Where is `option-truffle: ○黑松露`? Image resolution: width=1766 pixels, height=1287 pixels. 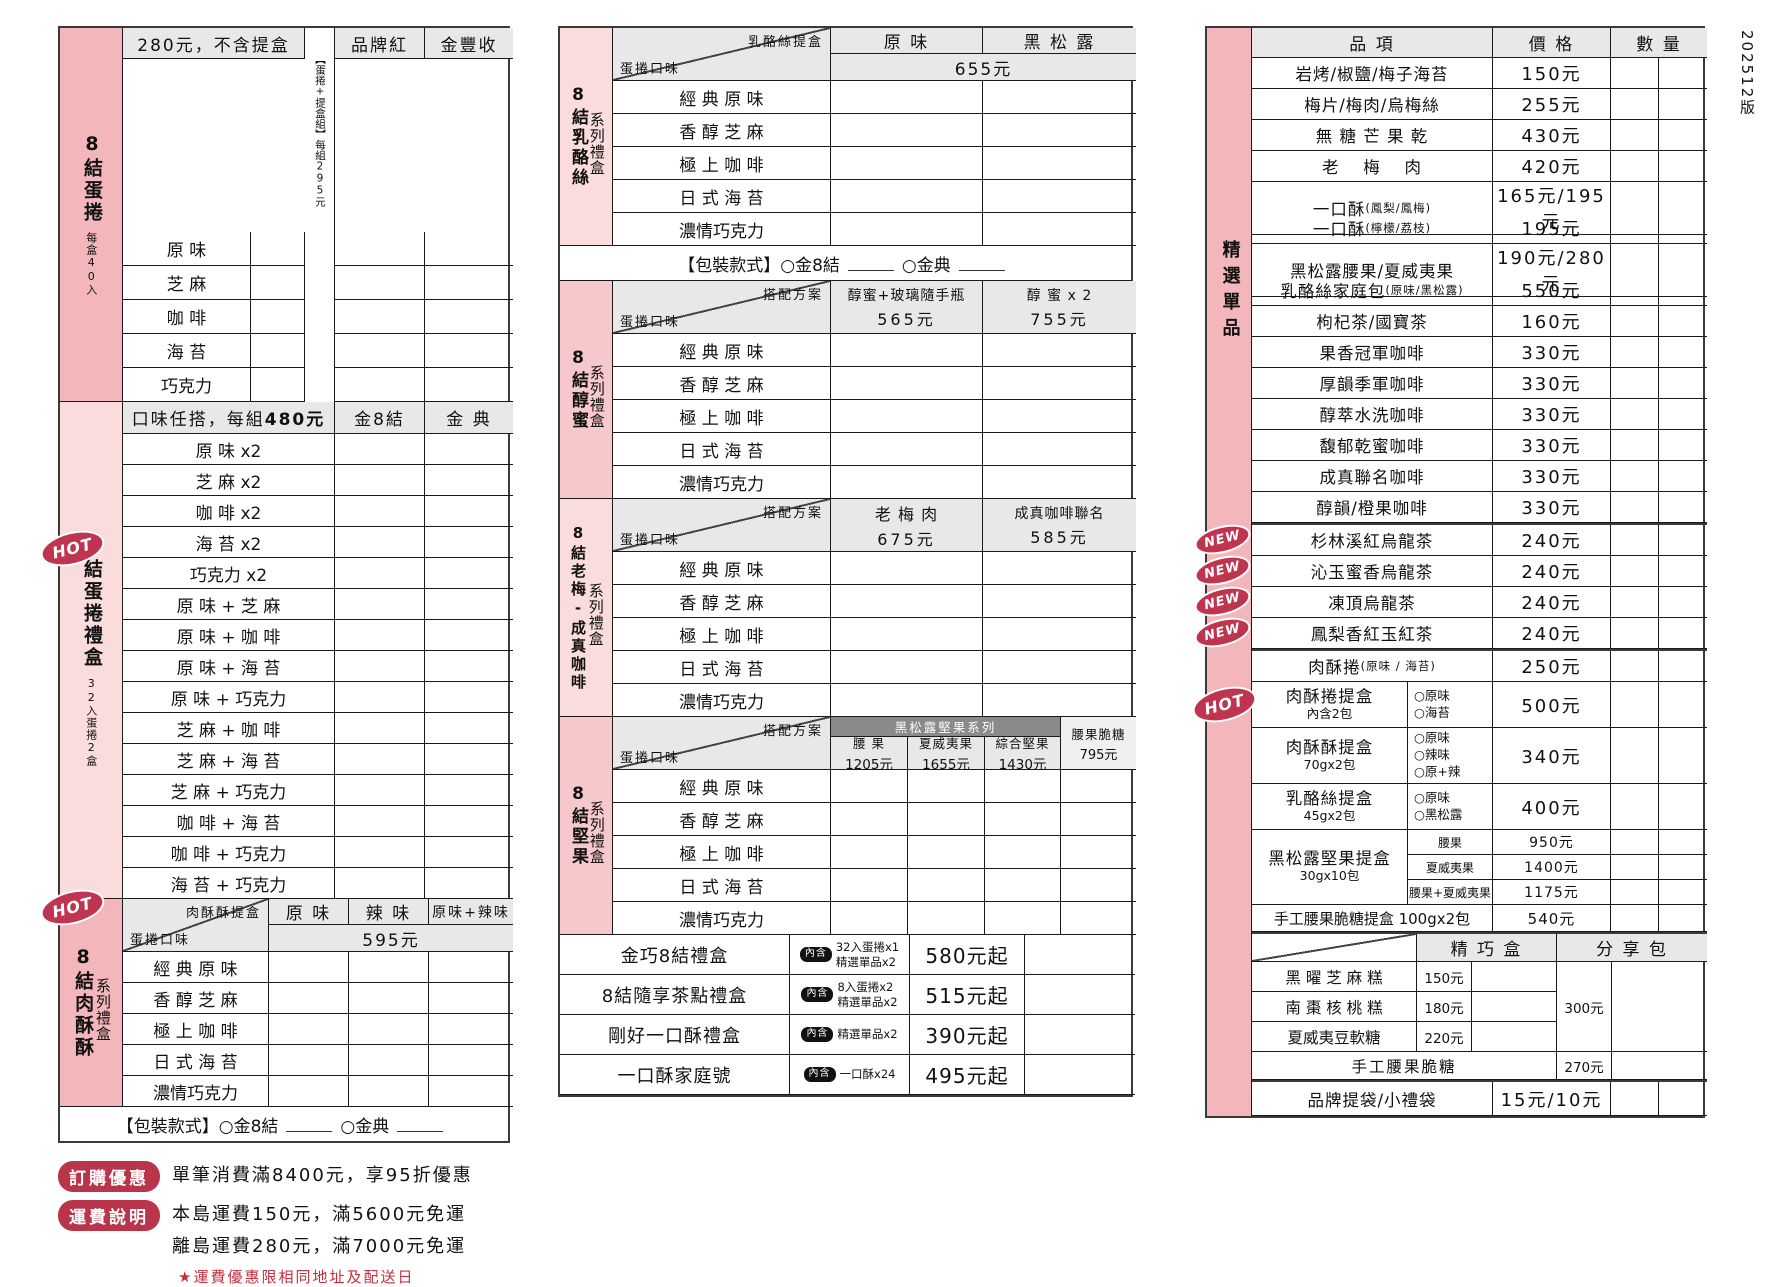 option-truffle: ○黑松露 is located at coordinates (1438, 814).